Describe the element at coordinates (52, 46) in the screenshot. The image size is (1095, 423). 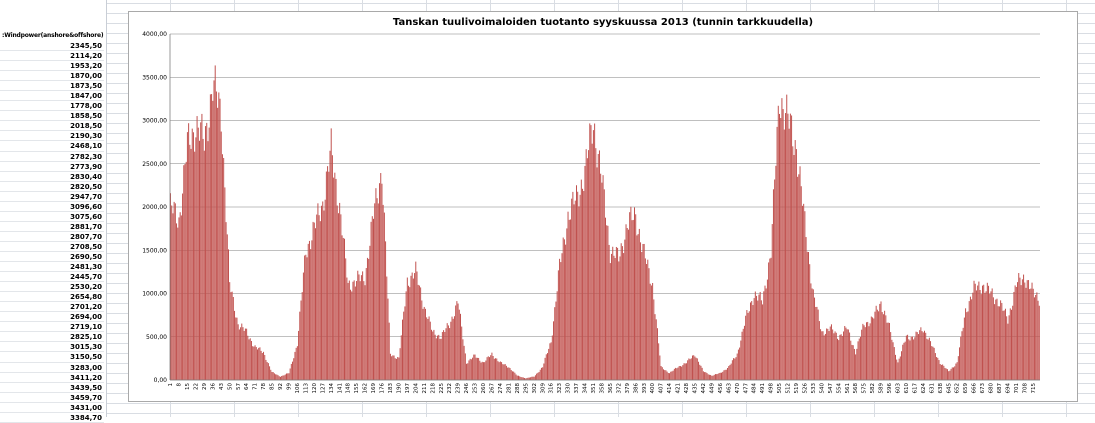
I see `sheet-cell: 2345,50` at that location.